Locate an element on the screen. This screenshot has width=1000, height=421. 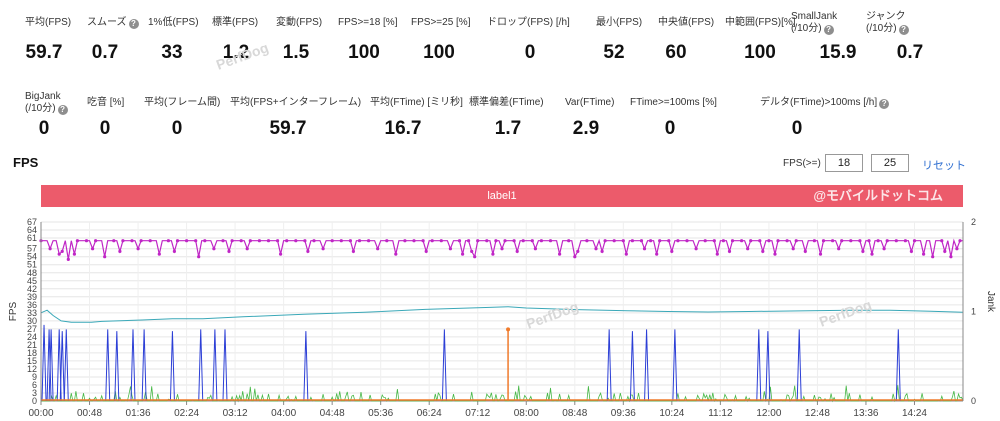
label-bar: label1 @モバイルドットコム is located at coordinates (502, 196).